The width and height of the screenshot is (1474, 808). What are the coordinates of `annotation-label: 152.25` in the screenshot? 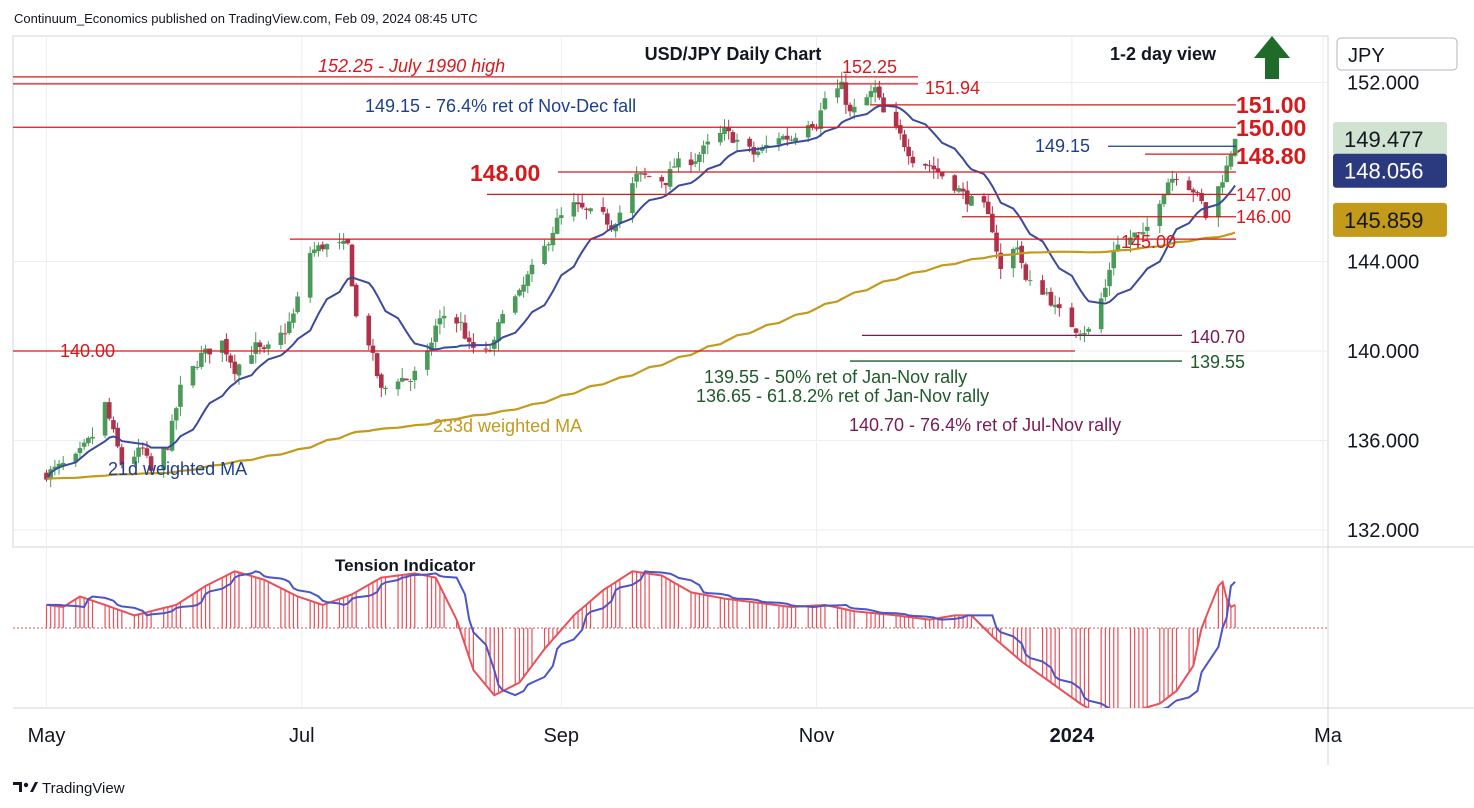 It's located at (869, 67).